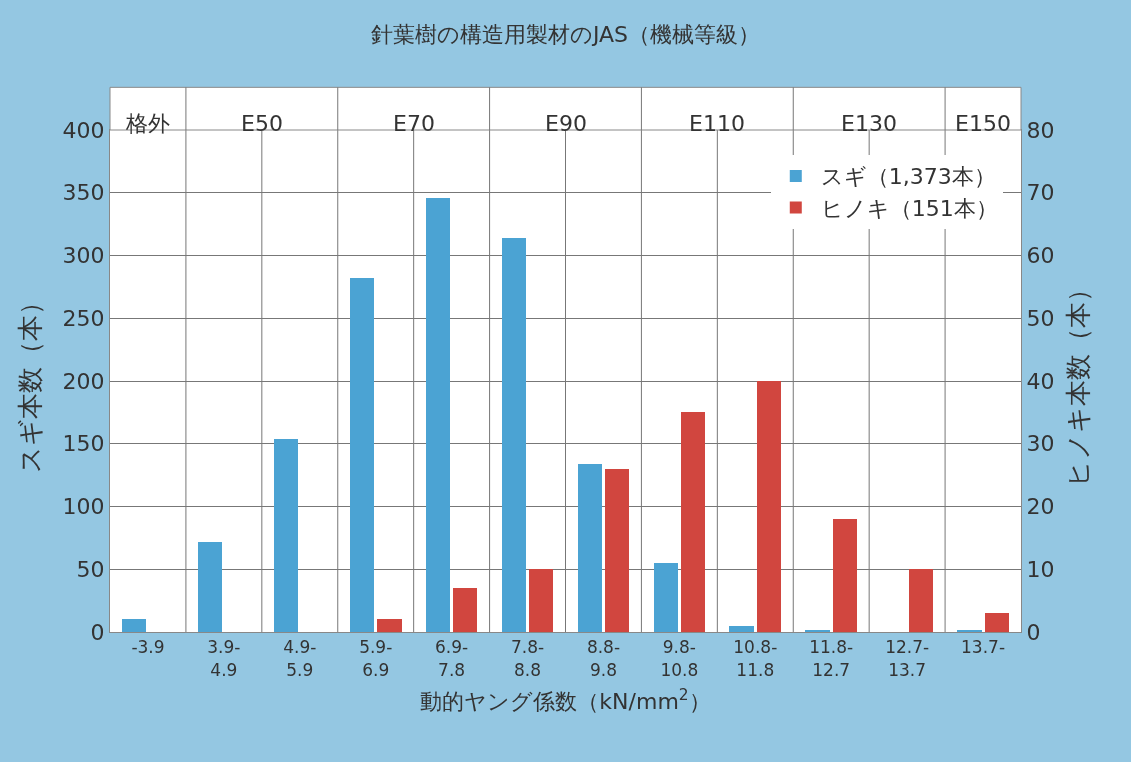  I want to click on x-axis-title: 動的ヤング係数（kN/mm$^{2}$）, so click(565, 700).